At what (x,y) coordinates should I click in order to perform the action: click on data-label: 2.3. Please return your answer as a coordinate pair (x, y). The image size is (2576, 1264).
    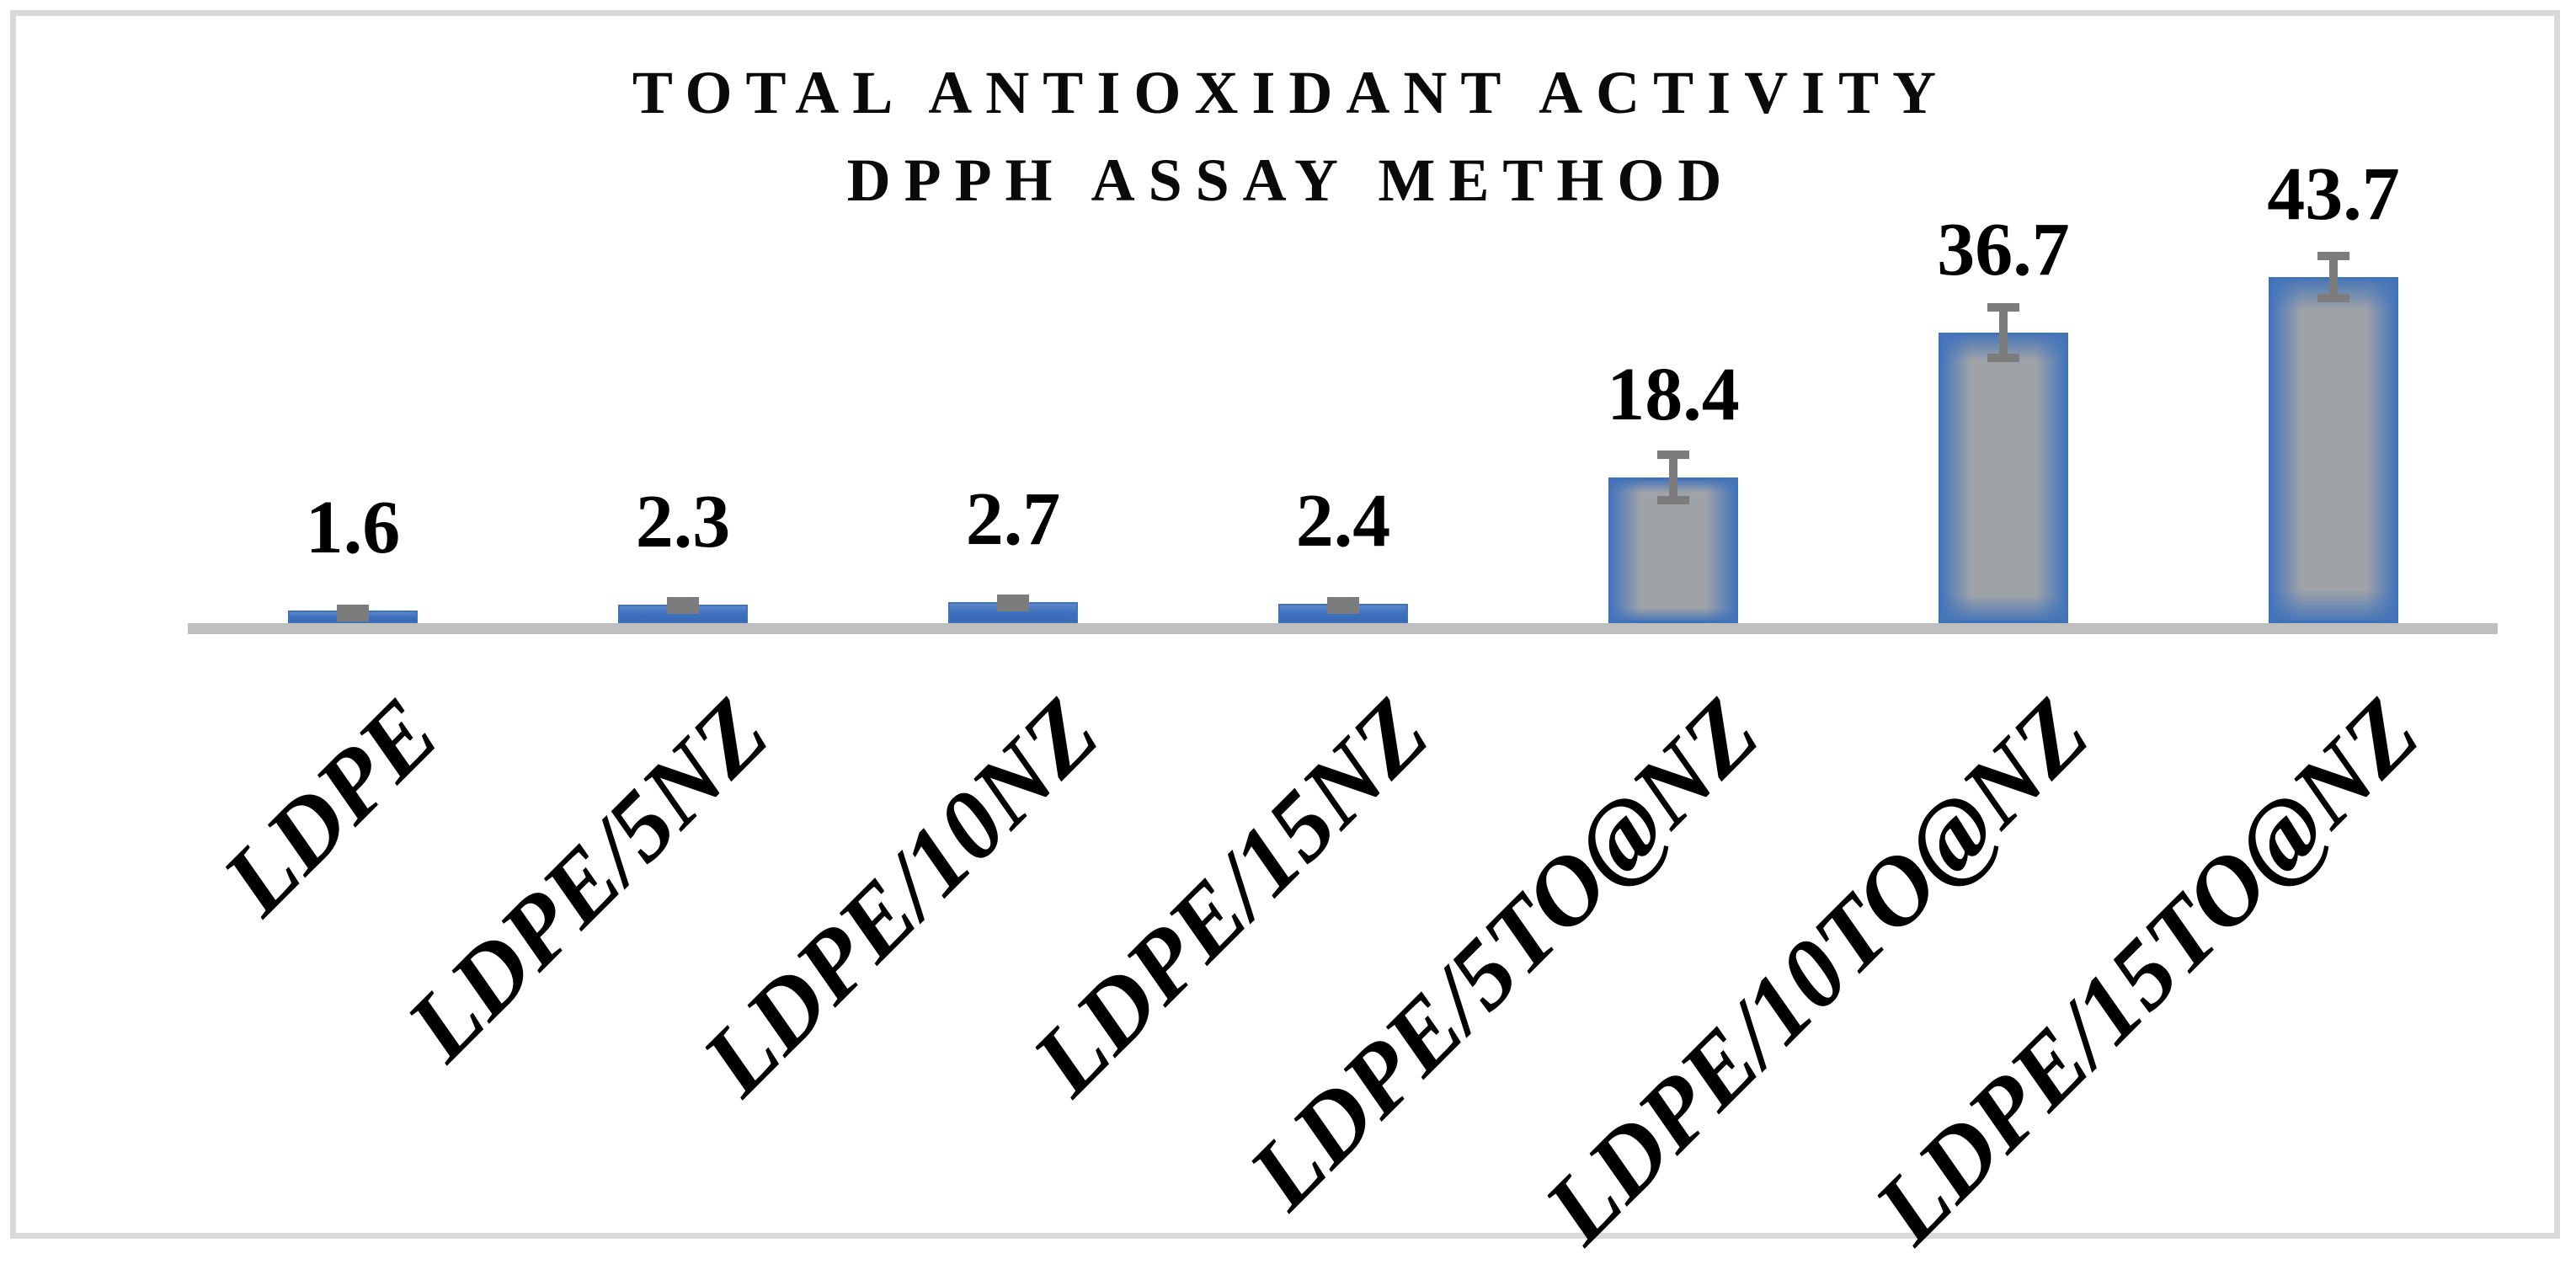
    Looking at the image, I should click on (683, 522).